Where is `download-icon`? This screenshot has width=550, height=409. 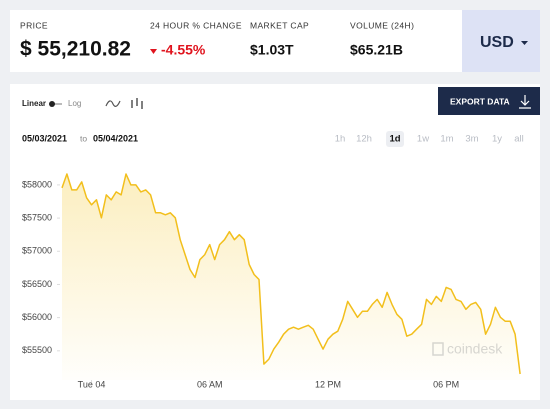 download-icon is located at coordinates (525, 102).